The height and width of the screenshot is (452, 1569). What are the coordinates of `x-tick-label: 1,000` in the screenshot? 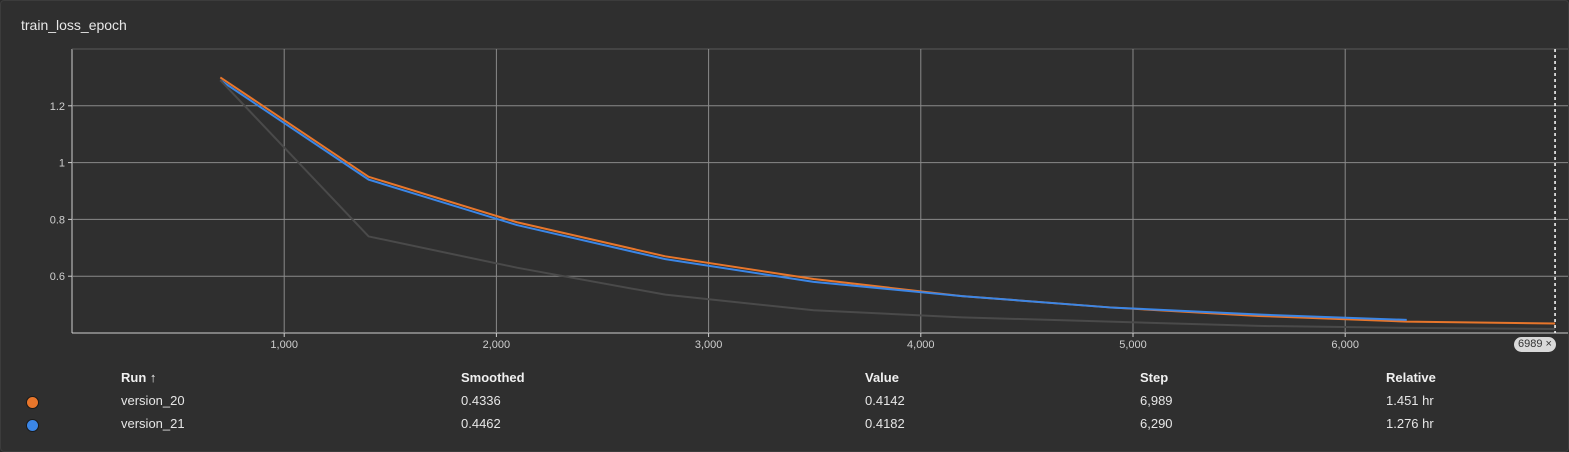 It's located at (284, 345).